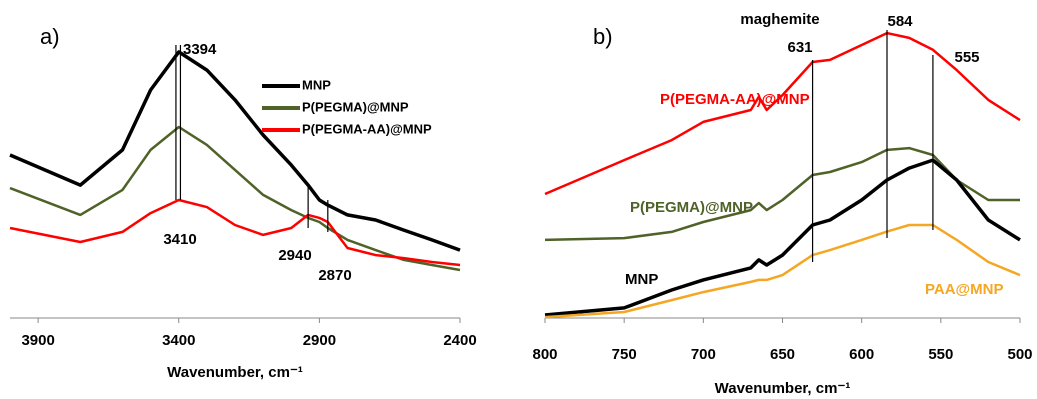 Image resolution: width=1037 pixels, height=399 pixels. What do you see at coordinates (940, 354) in the screenshot?
I see `x-tick-label: 550` at bounding box center [940, 354].